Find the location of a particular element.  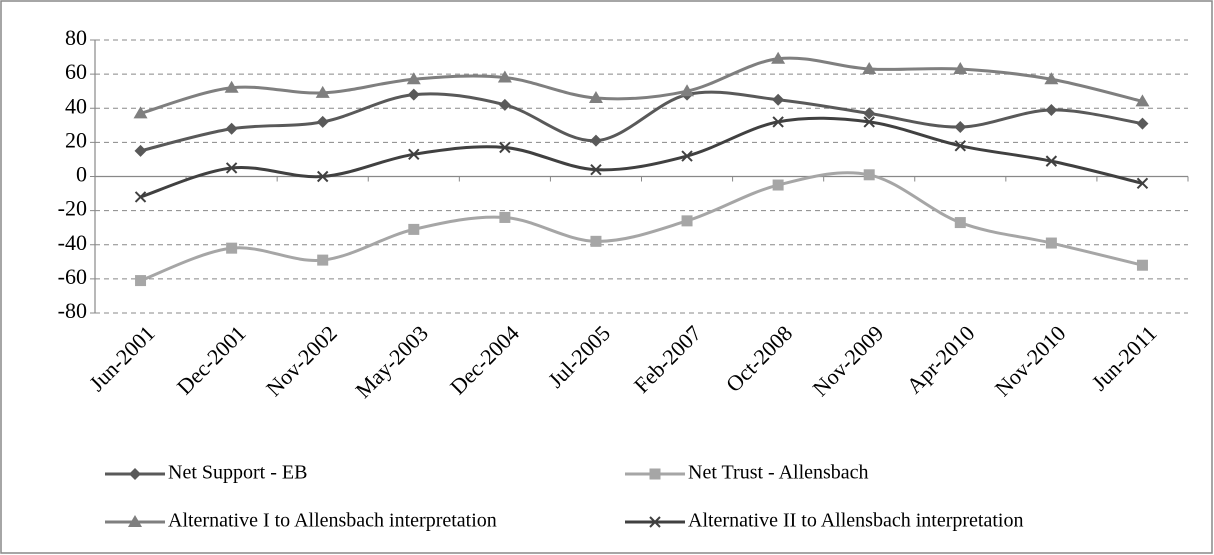

y-tick-label: -60 is located at coordinates (72, 276).